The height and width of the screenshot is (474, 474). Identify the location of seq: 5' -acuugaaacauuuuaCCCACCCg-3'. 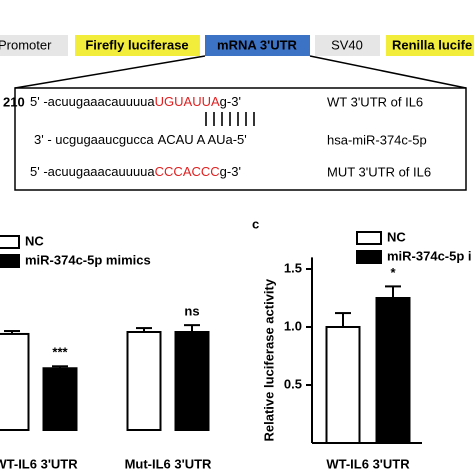
(135, 171).